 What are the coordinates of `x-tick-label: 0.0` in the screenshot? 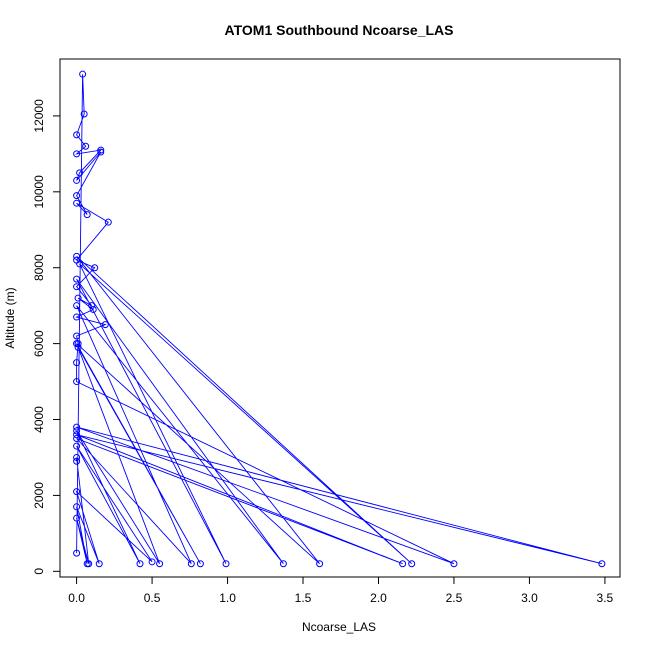 It's located at (76, 598).